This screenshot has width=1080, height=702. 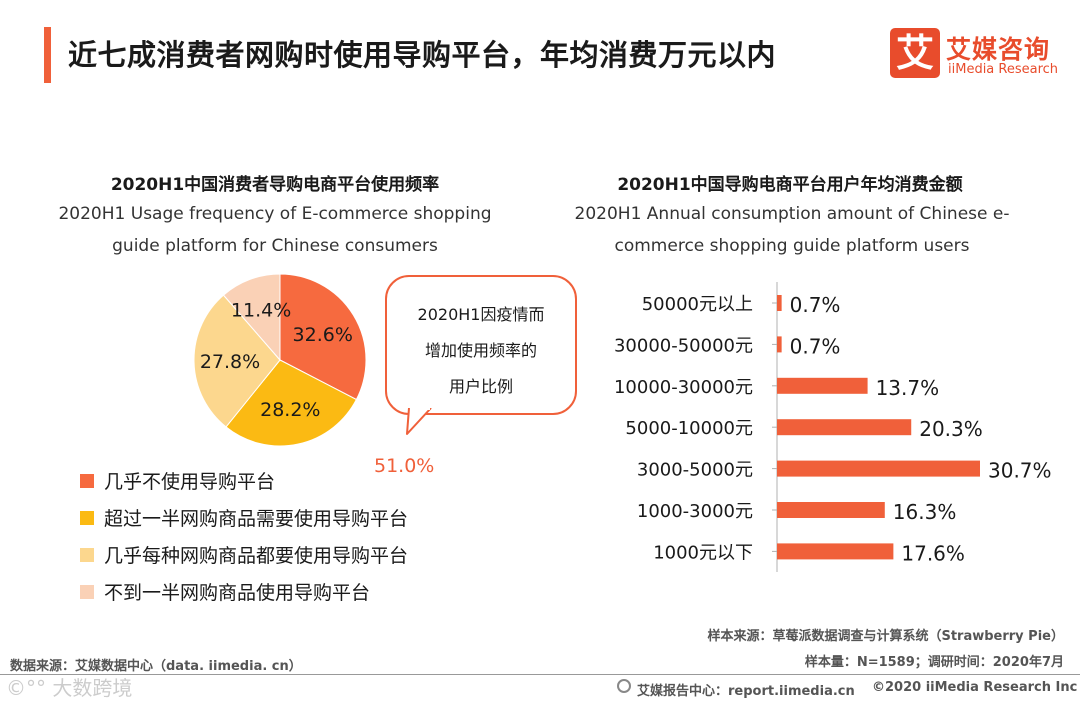 I want to click on legend-label: 几乎每种网购商品都要使用导购平台, so click(x=256, y=556).